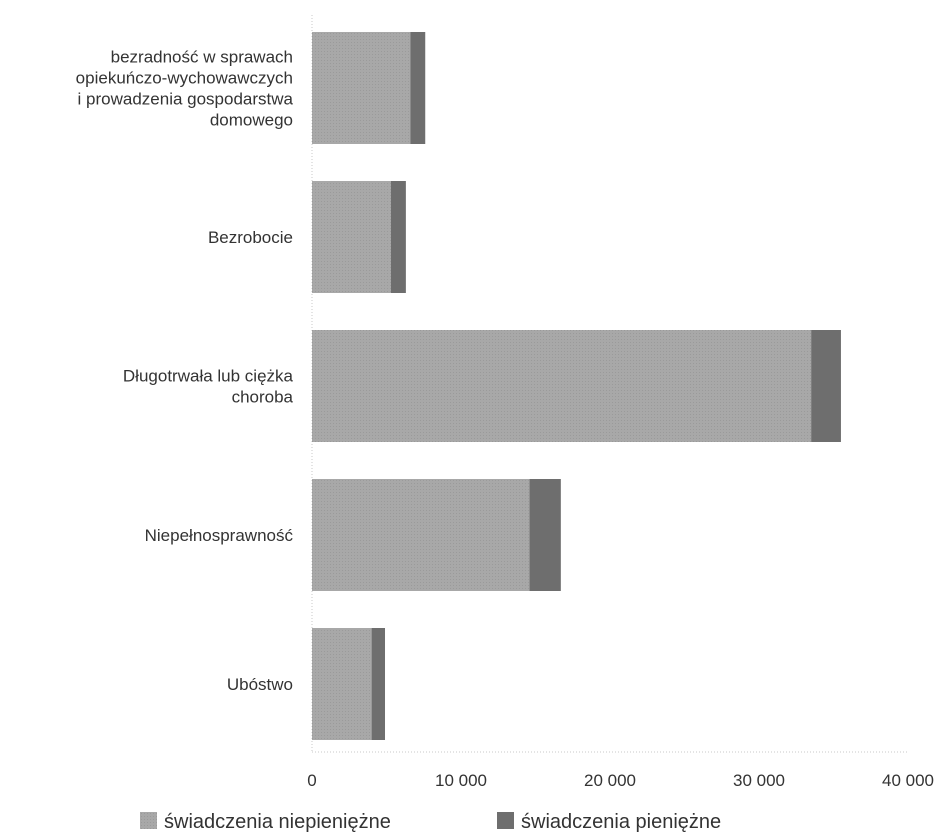 The image size is (938, 839). I want to click on category-label: Długotrwała lub ciężka choroba, so click(208, 387).